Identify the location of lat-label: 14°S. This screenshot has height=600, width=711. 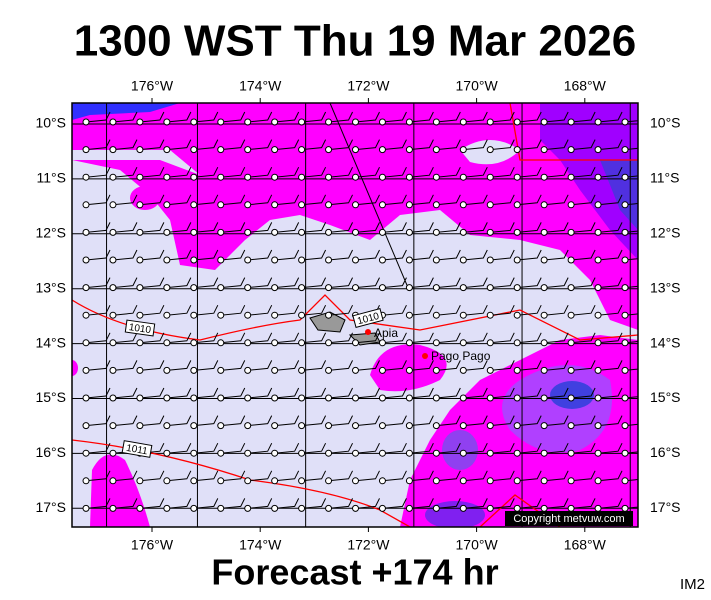
(50, 342).